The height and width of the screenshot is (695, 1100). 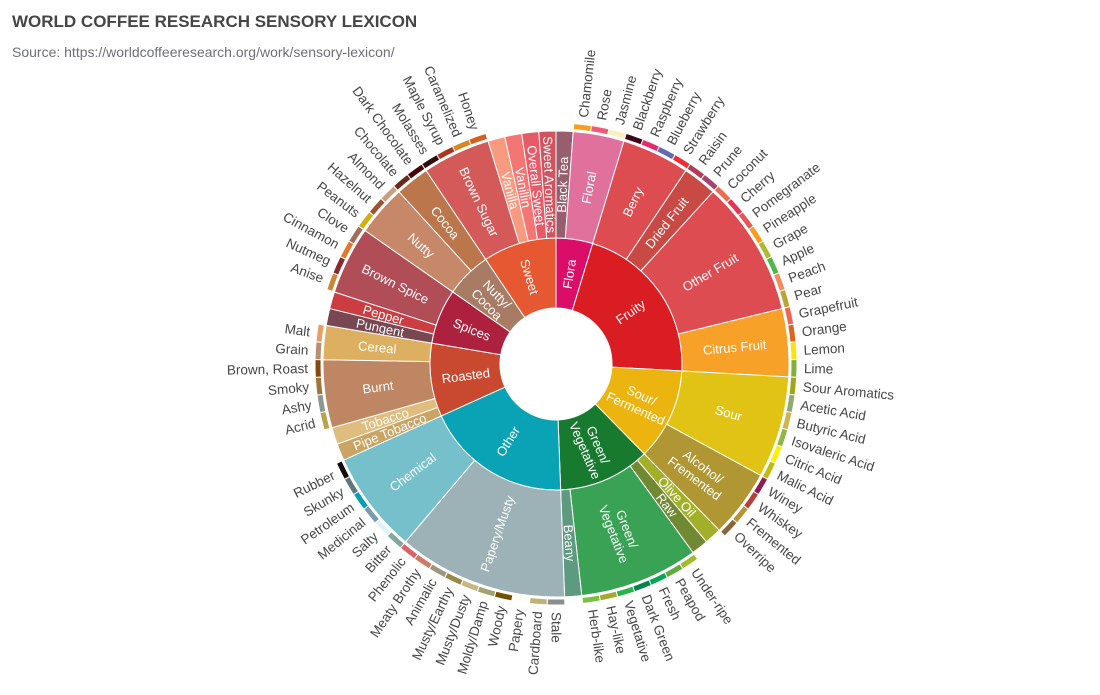 What do you see at coordinates (215, 21) in the screenshot?
I see `chart-title: WORLD COFFEE RESEARCH SENSORY LEXICON` at bounding box center [215, 21].